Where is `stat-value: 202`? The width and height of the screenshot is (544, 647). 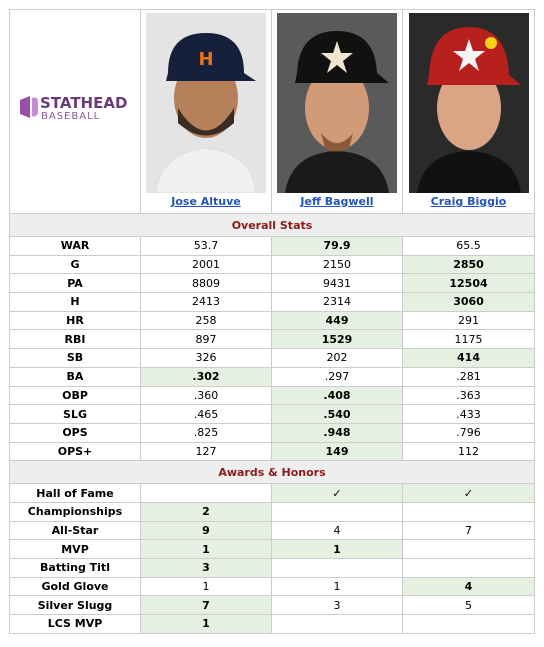
stat-value: 202 is located at coordinates (337, 358).